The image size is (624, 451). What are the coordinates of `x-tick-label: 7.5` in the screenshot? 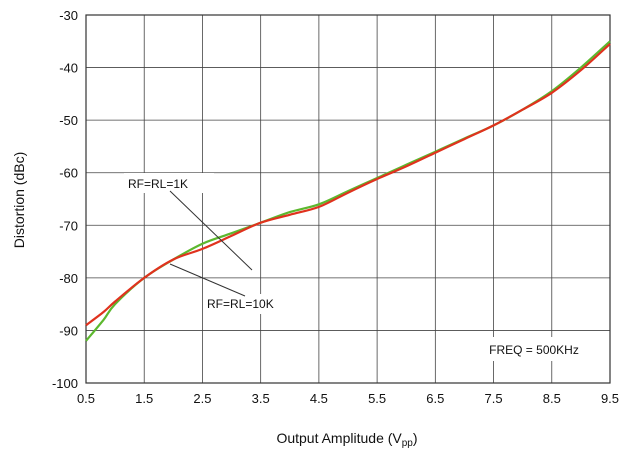 It's located at (494, 398).